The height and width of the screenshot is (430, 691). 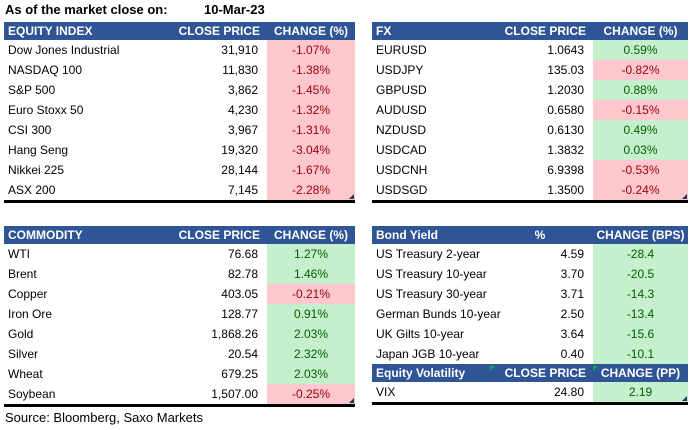 I want to click on table-row: US Treasury 30-year 3.71 -14.3, so click(x=530, y=294).